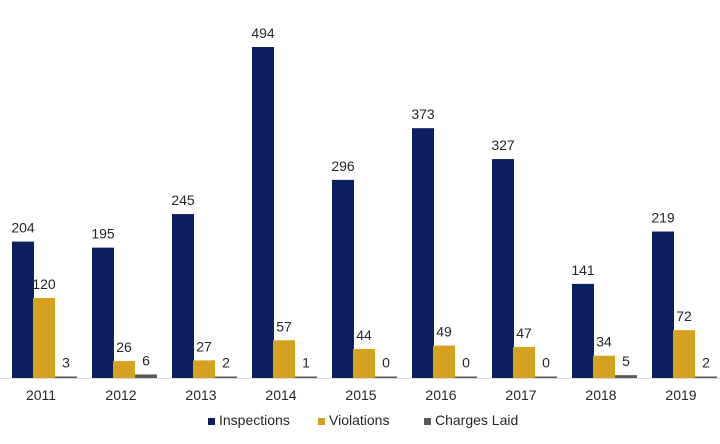  Describe the element at coordinates (386, 363) in the screenshot. I see `value-label-charges-laid-2015: 0` at that location.